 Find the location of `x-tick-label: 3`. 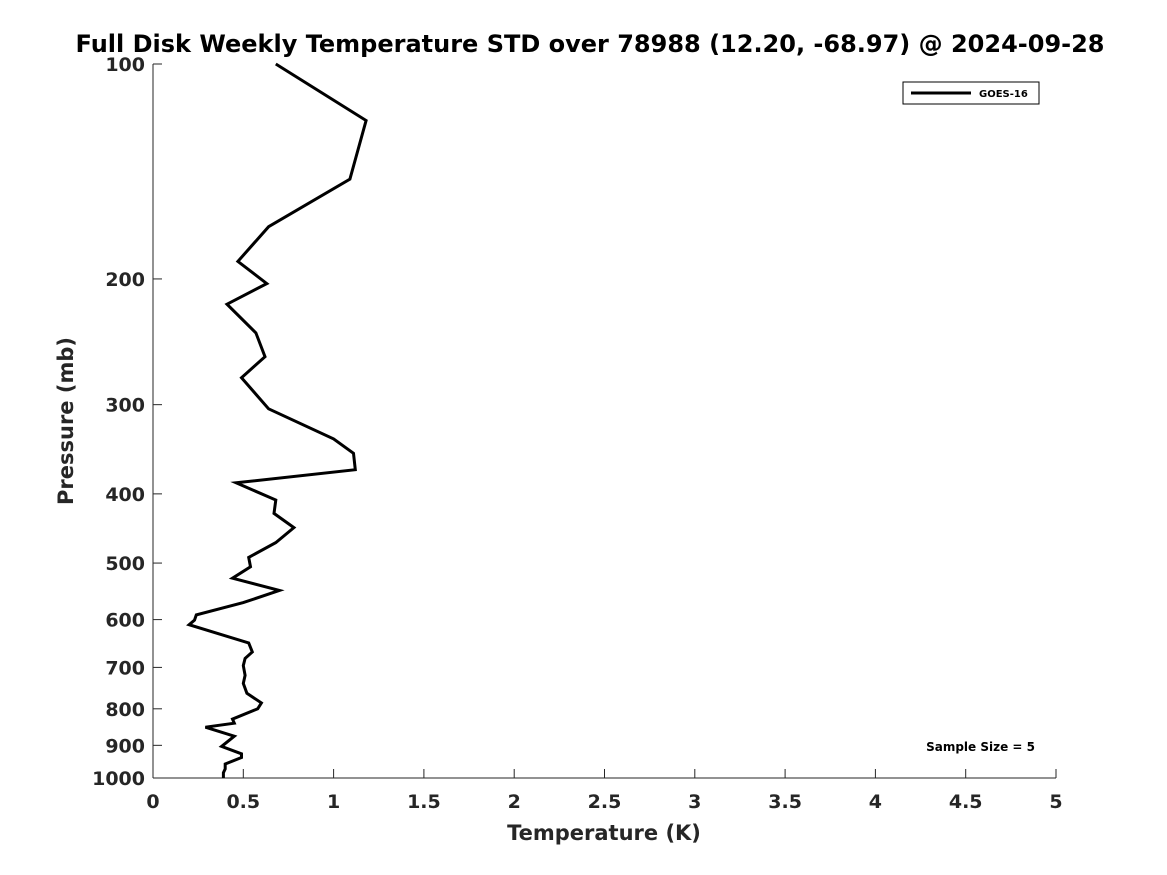

x-tick-label: 3 is located at coordinates (694, 802).